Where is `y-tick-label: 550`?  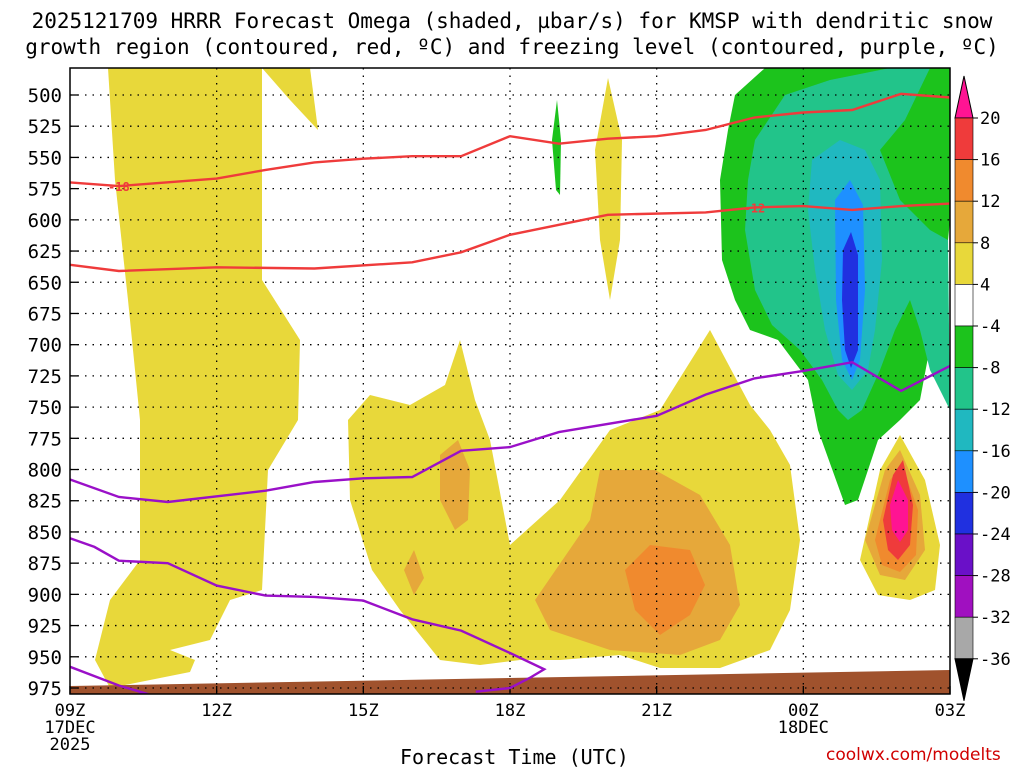
y-tick-label: 550 is located at coordinates (45, 158).